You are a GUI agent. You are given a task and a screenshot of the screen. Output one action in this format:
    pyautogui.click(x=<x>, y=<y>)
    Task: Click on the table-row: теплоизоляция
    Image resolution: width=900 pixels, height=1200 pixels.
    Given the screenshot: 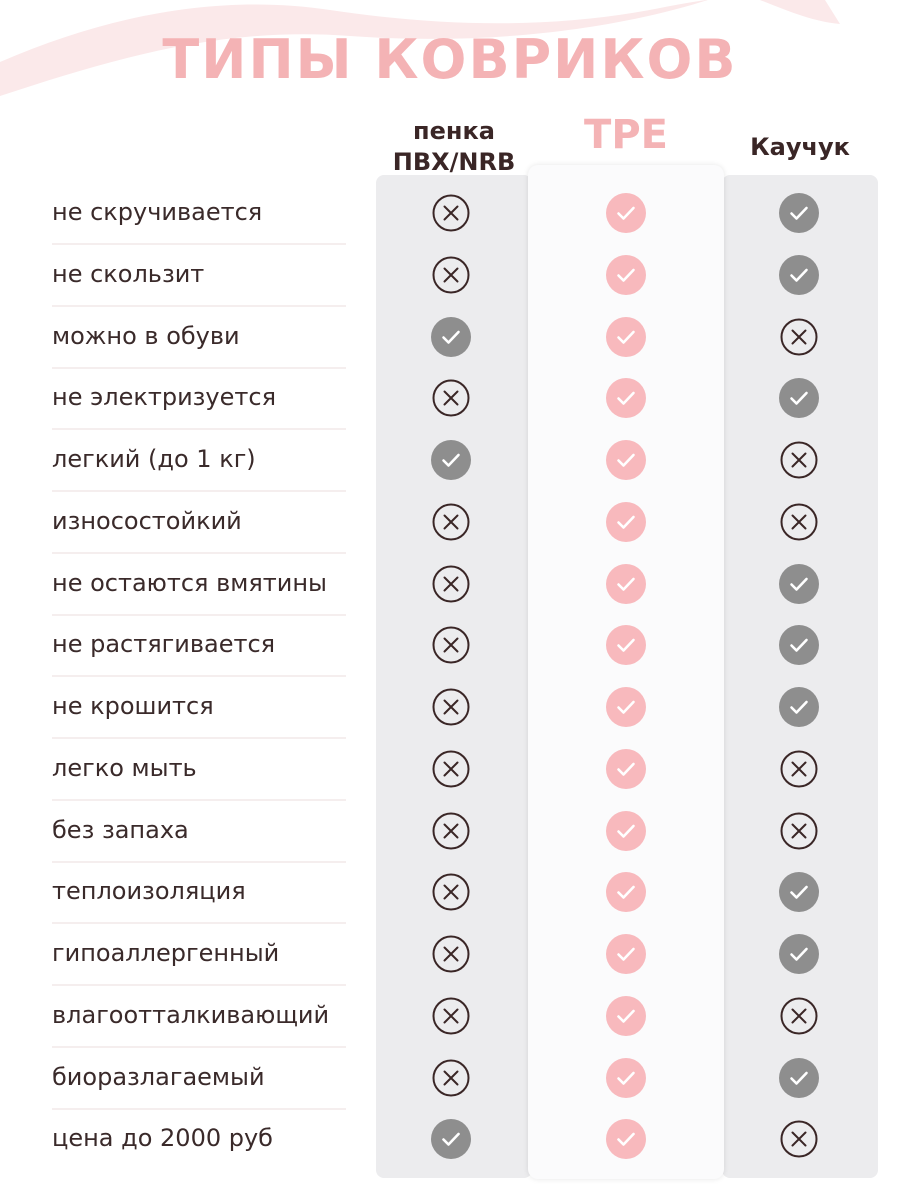 What is the action you would take?
    pyautogui.click(x=450, y=893)
    